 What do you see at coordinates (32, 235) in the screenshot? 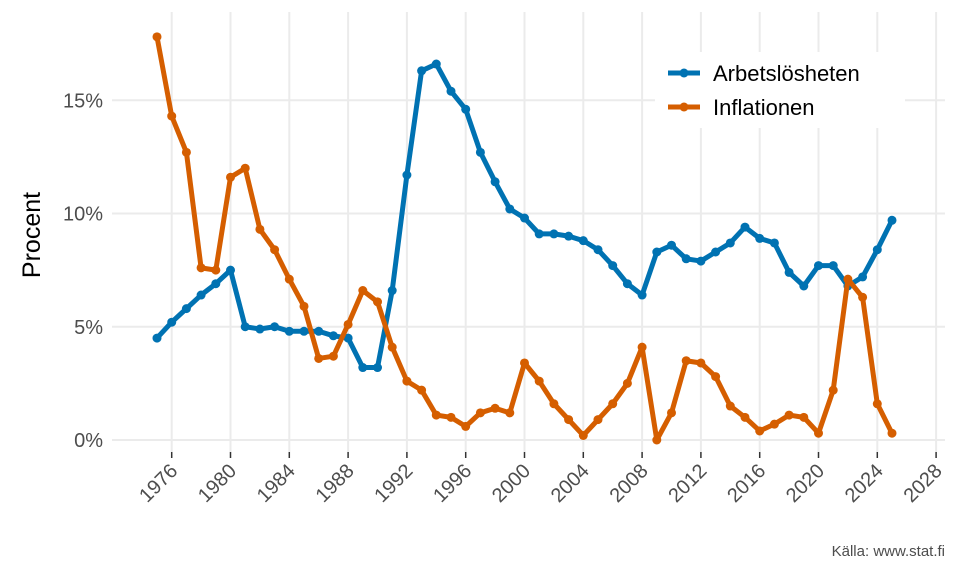
I see `y-axis-label: Procent` at bounding box center [32, 235].